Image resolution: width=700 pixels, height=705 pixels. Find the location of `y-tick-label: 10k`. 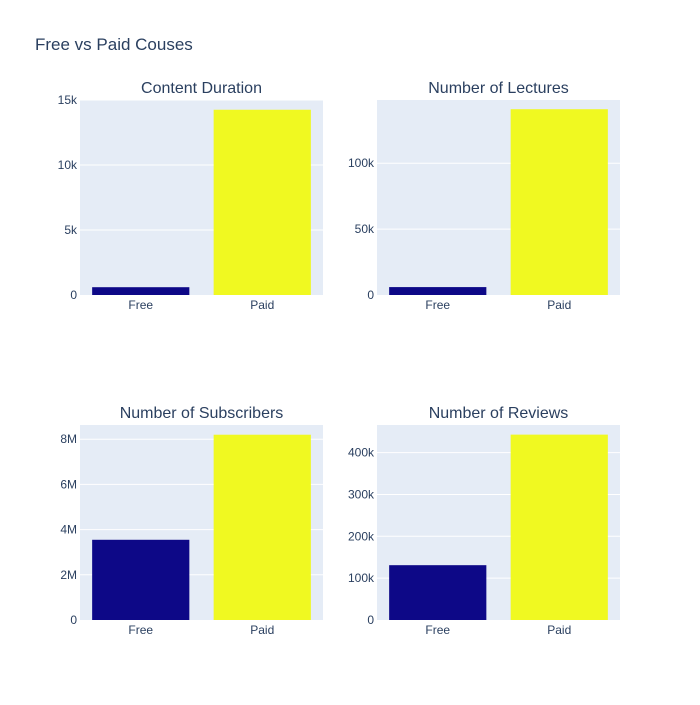

y-tick-label: 10k is located at coordinates (68, 165).